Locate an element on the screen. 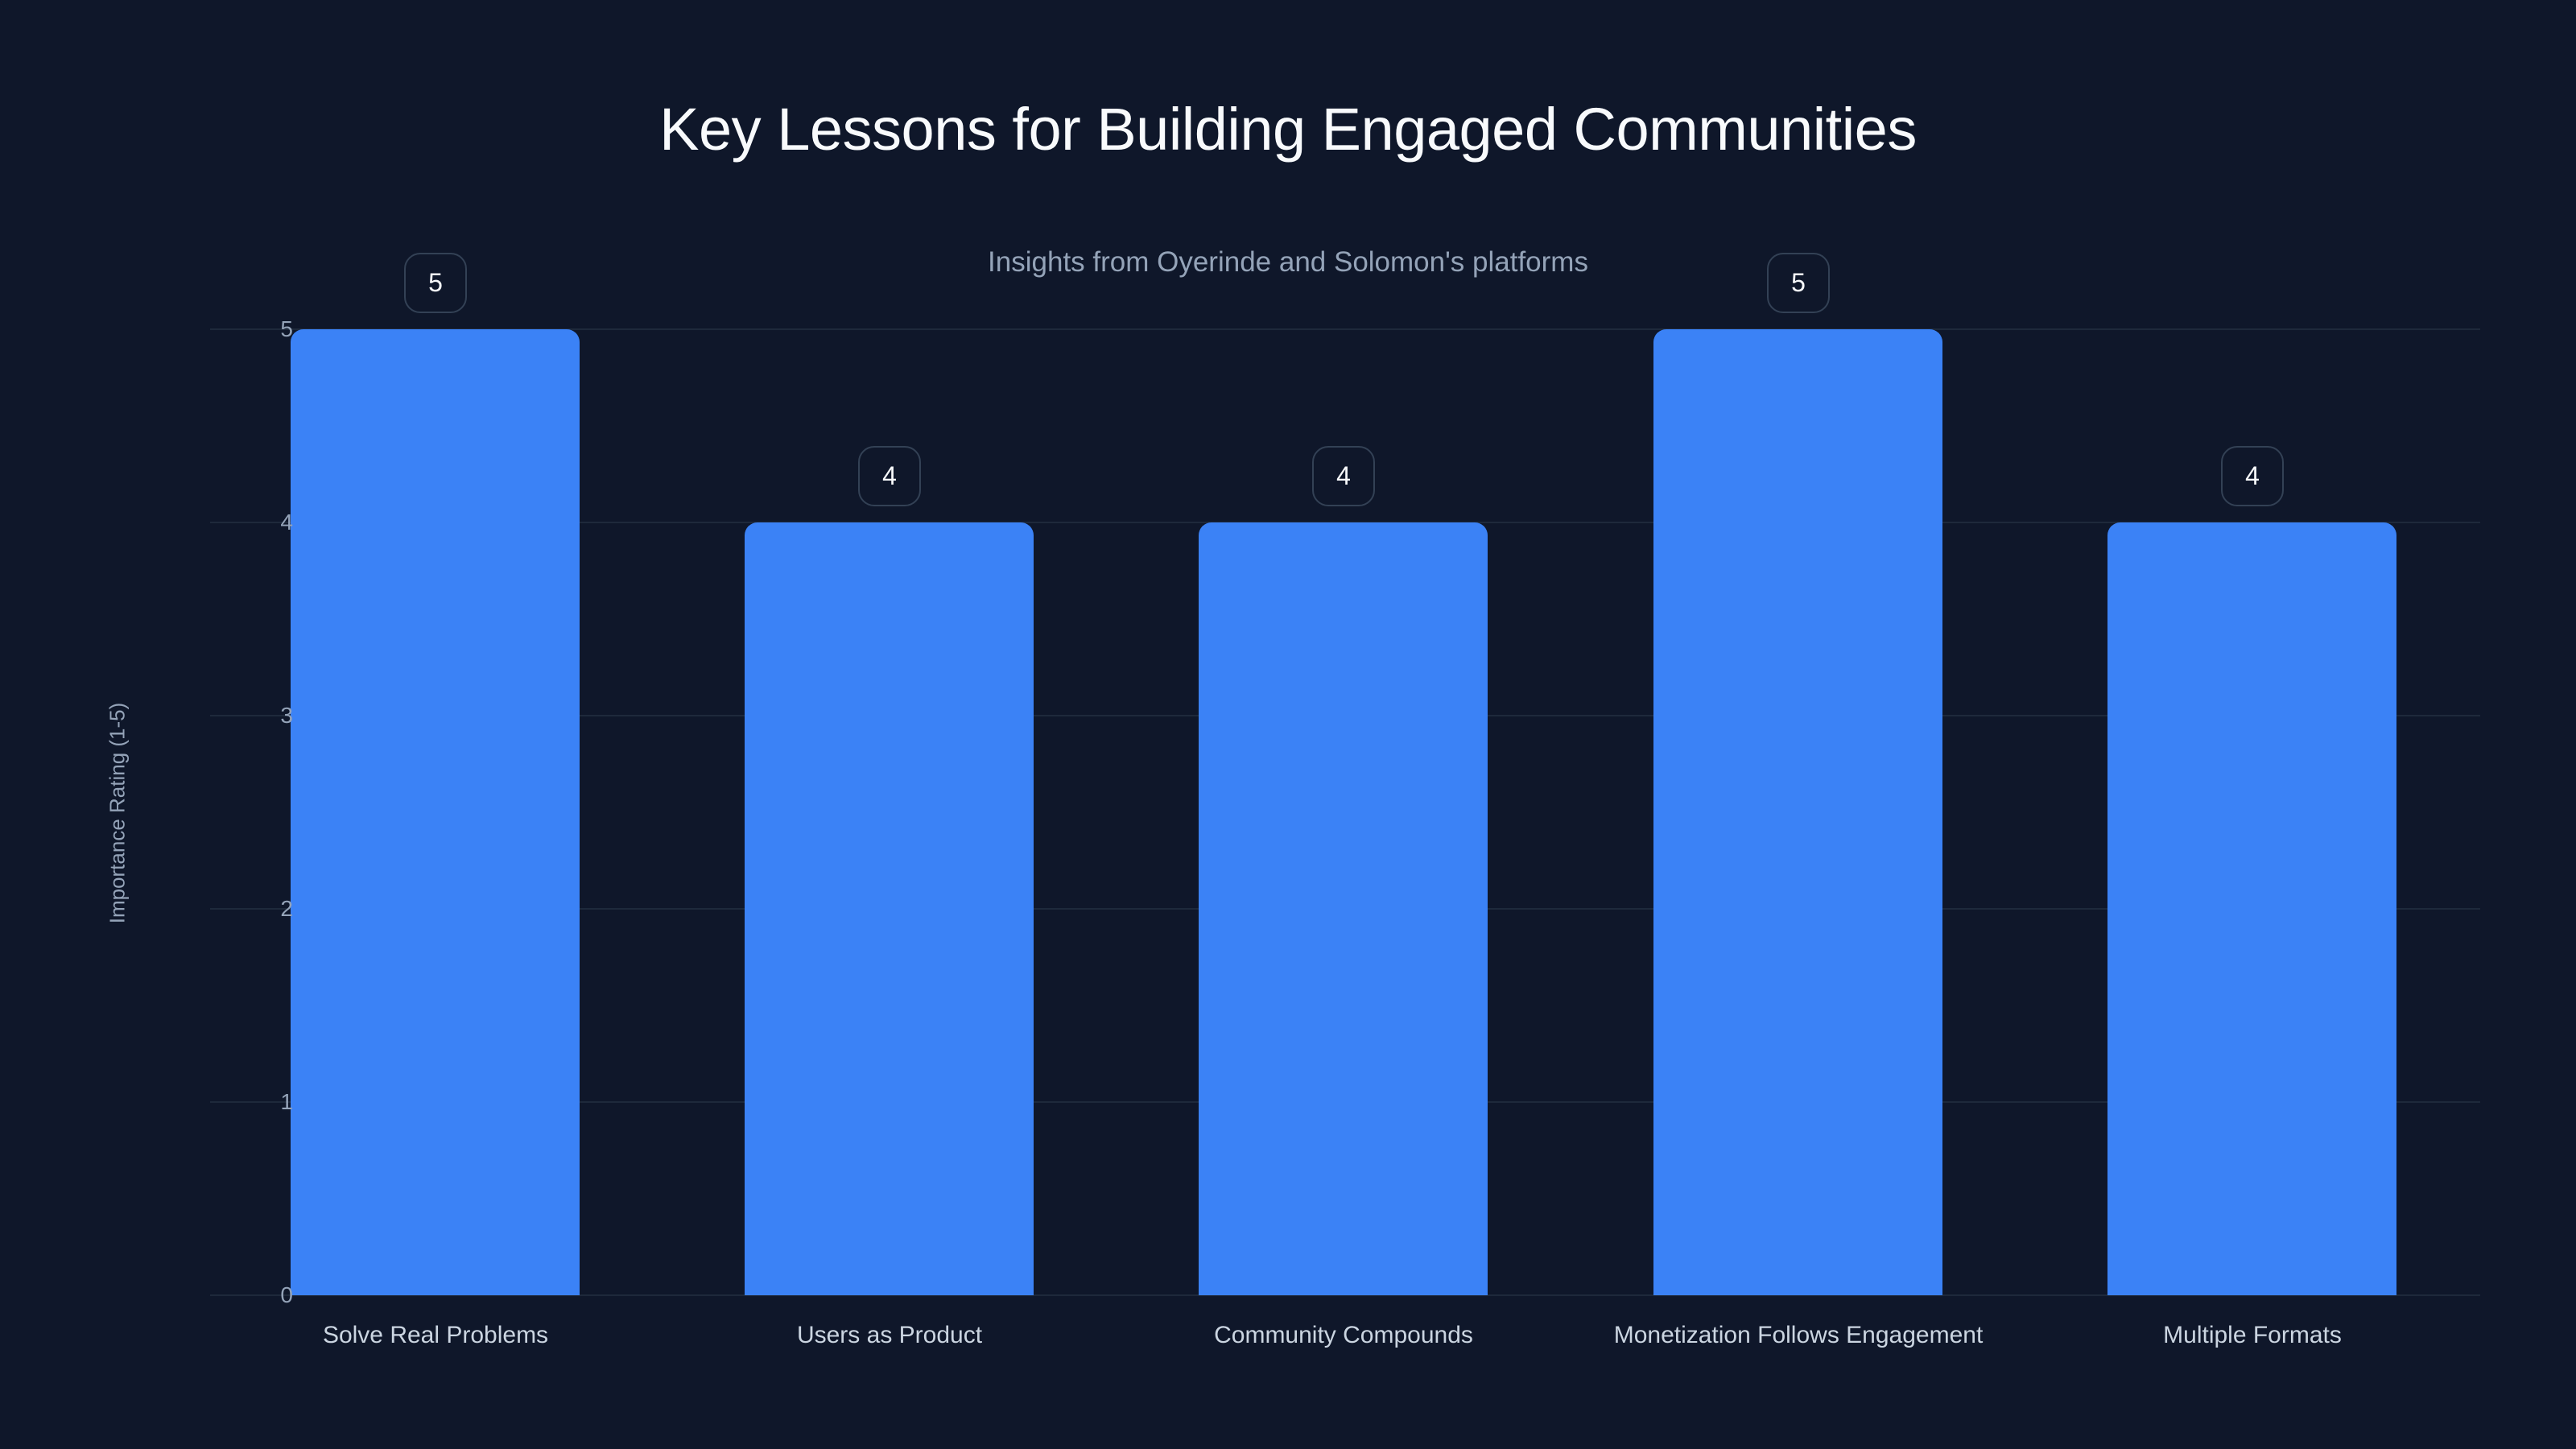  bar-community-compounds is located at coordinates (1343, 908).